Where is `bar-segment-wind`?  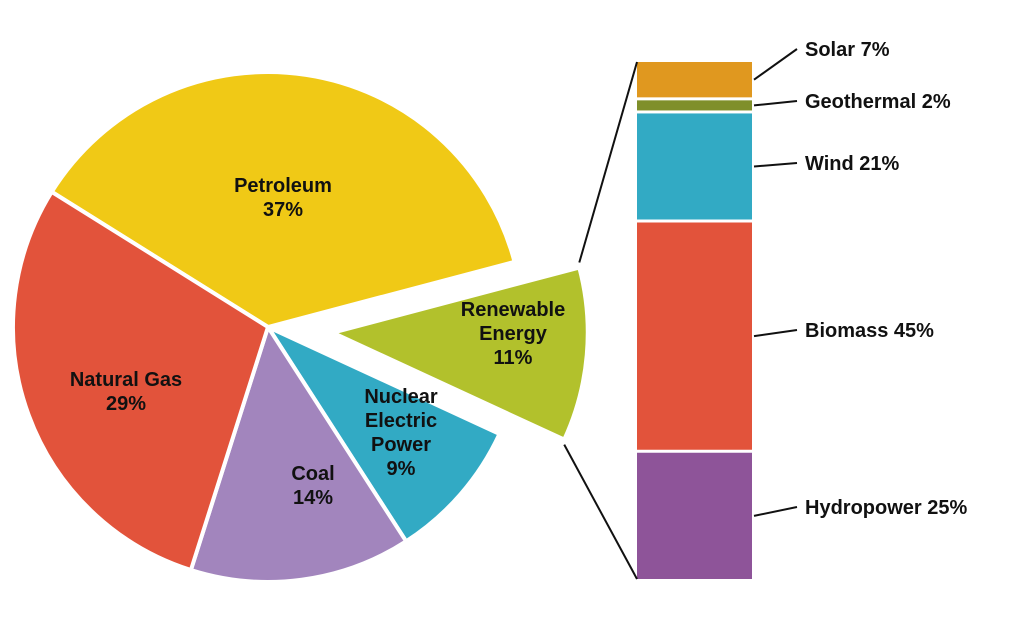 bar-segment-wind is located at coordinates (694, 166).